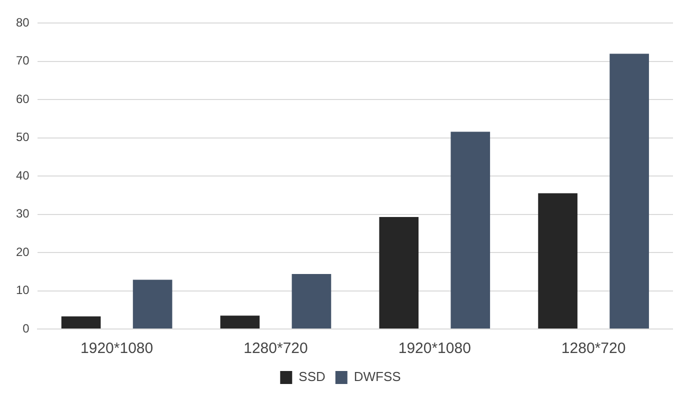 The height and width of the screenshot is (402, 681). I want to click on y-tick-label: 60, so click(23, 99).